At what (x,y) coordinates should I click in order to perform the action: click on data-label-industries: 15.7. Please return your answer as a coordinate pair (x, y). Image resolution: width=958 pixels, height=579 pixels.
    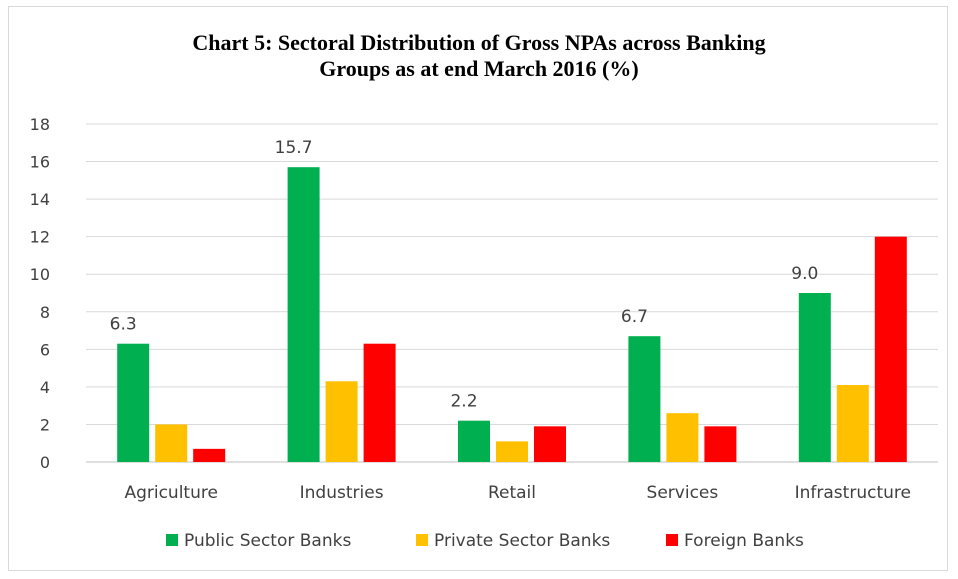
    Looking at the image, I should click on (294, 148).